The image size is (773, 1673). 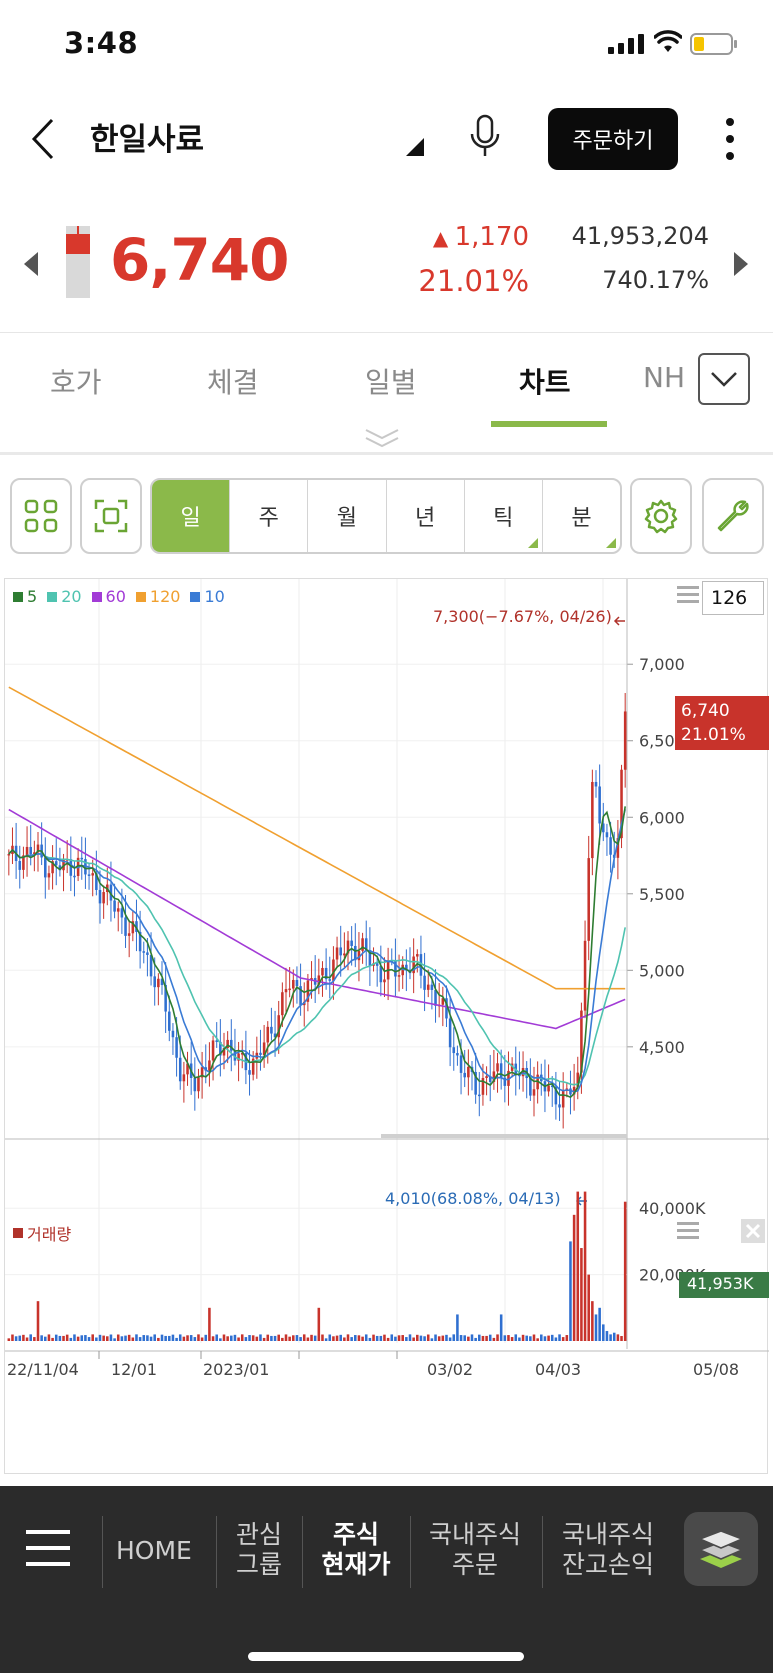 I want to click on tab-execution: 체결, so click(x=233, y=382).